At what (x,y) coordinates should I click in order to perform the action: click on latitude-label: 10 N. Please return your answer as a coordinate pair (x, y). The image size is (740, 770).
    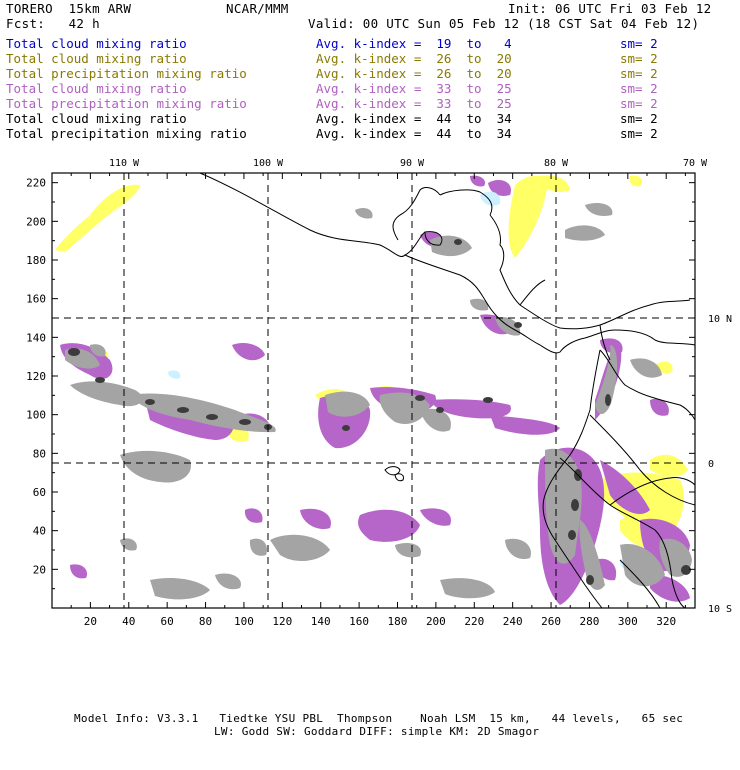
    Looking at the image, I should click on (720, 319).